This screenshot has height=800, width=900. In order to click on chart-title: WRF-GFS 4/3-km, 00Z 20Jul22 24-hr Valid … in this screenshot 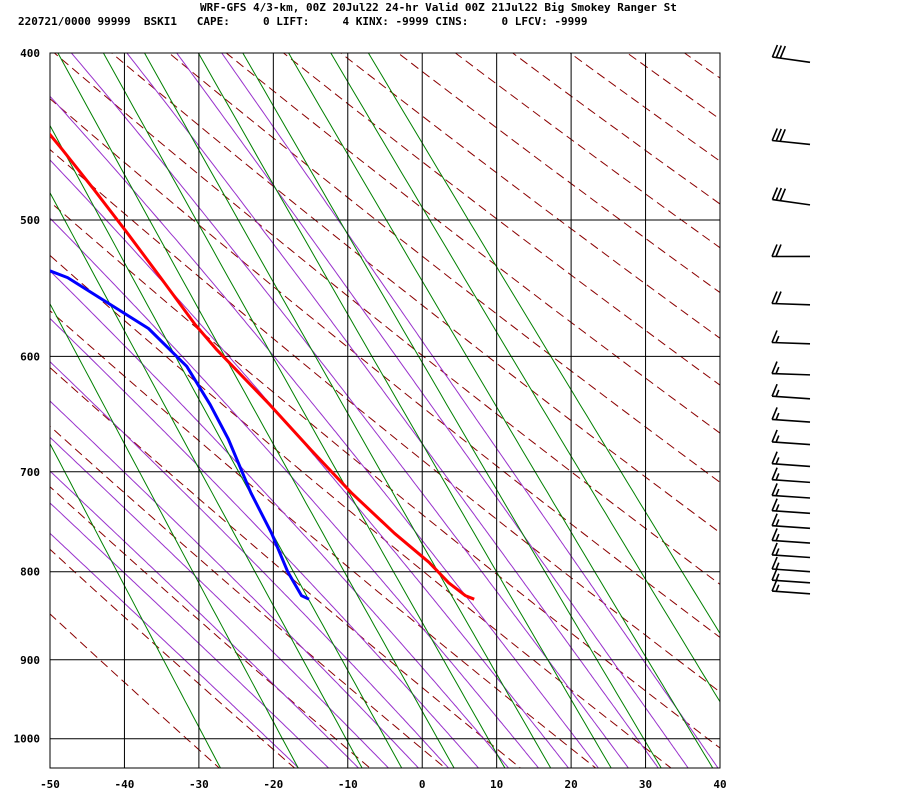, I will do `click(438, 7)`.